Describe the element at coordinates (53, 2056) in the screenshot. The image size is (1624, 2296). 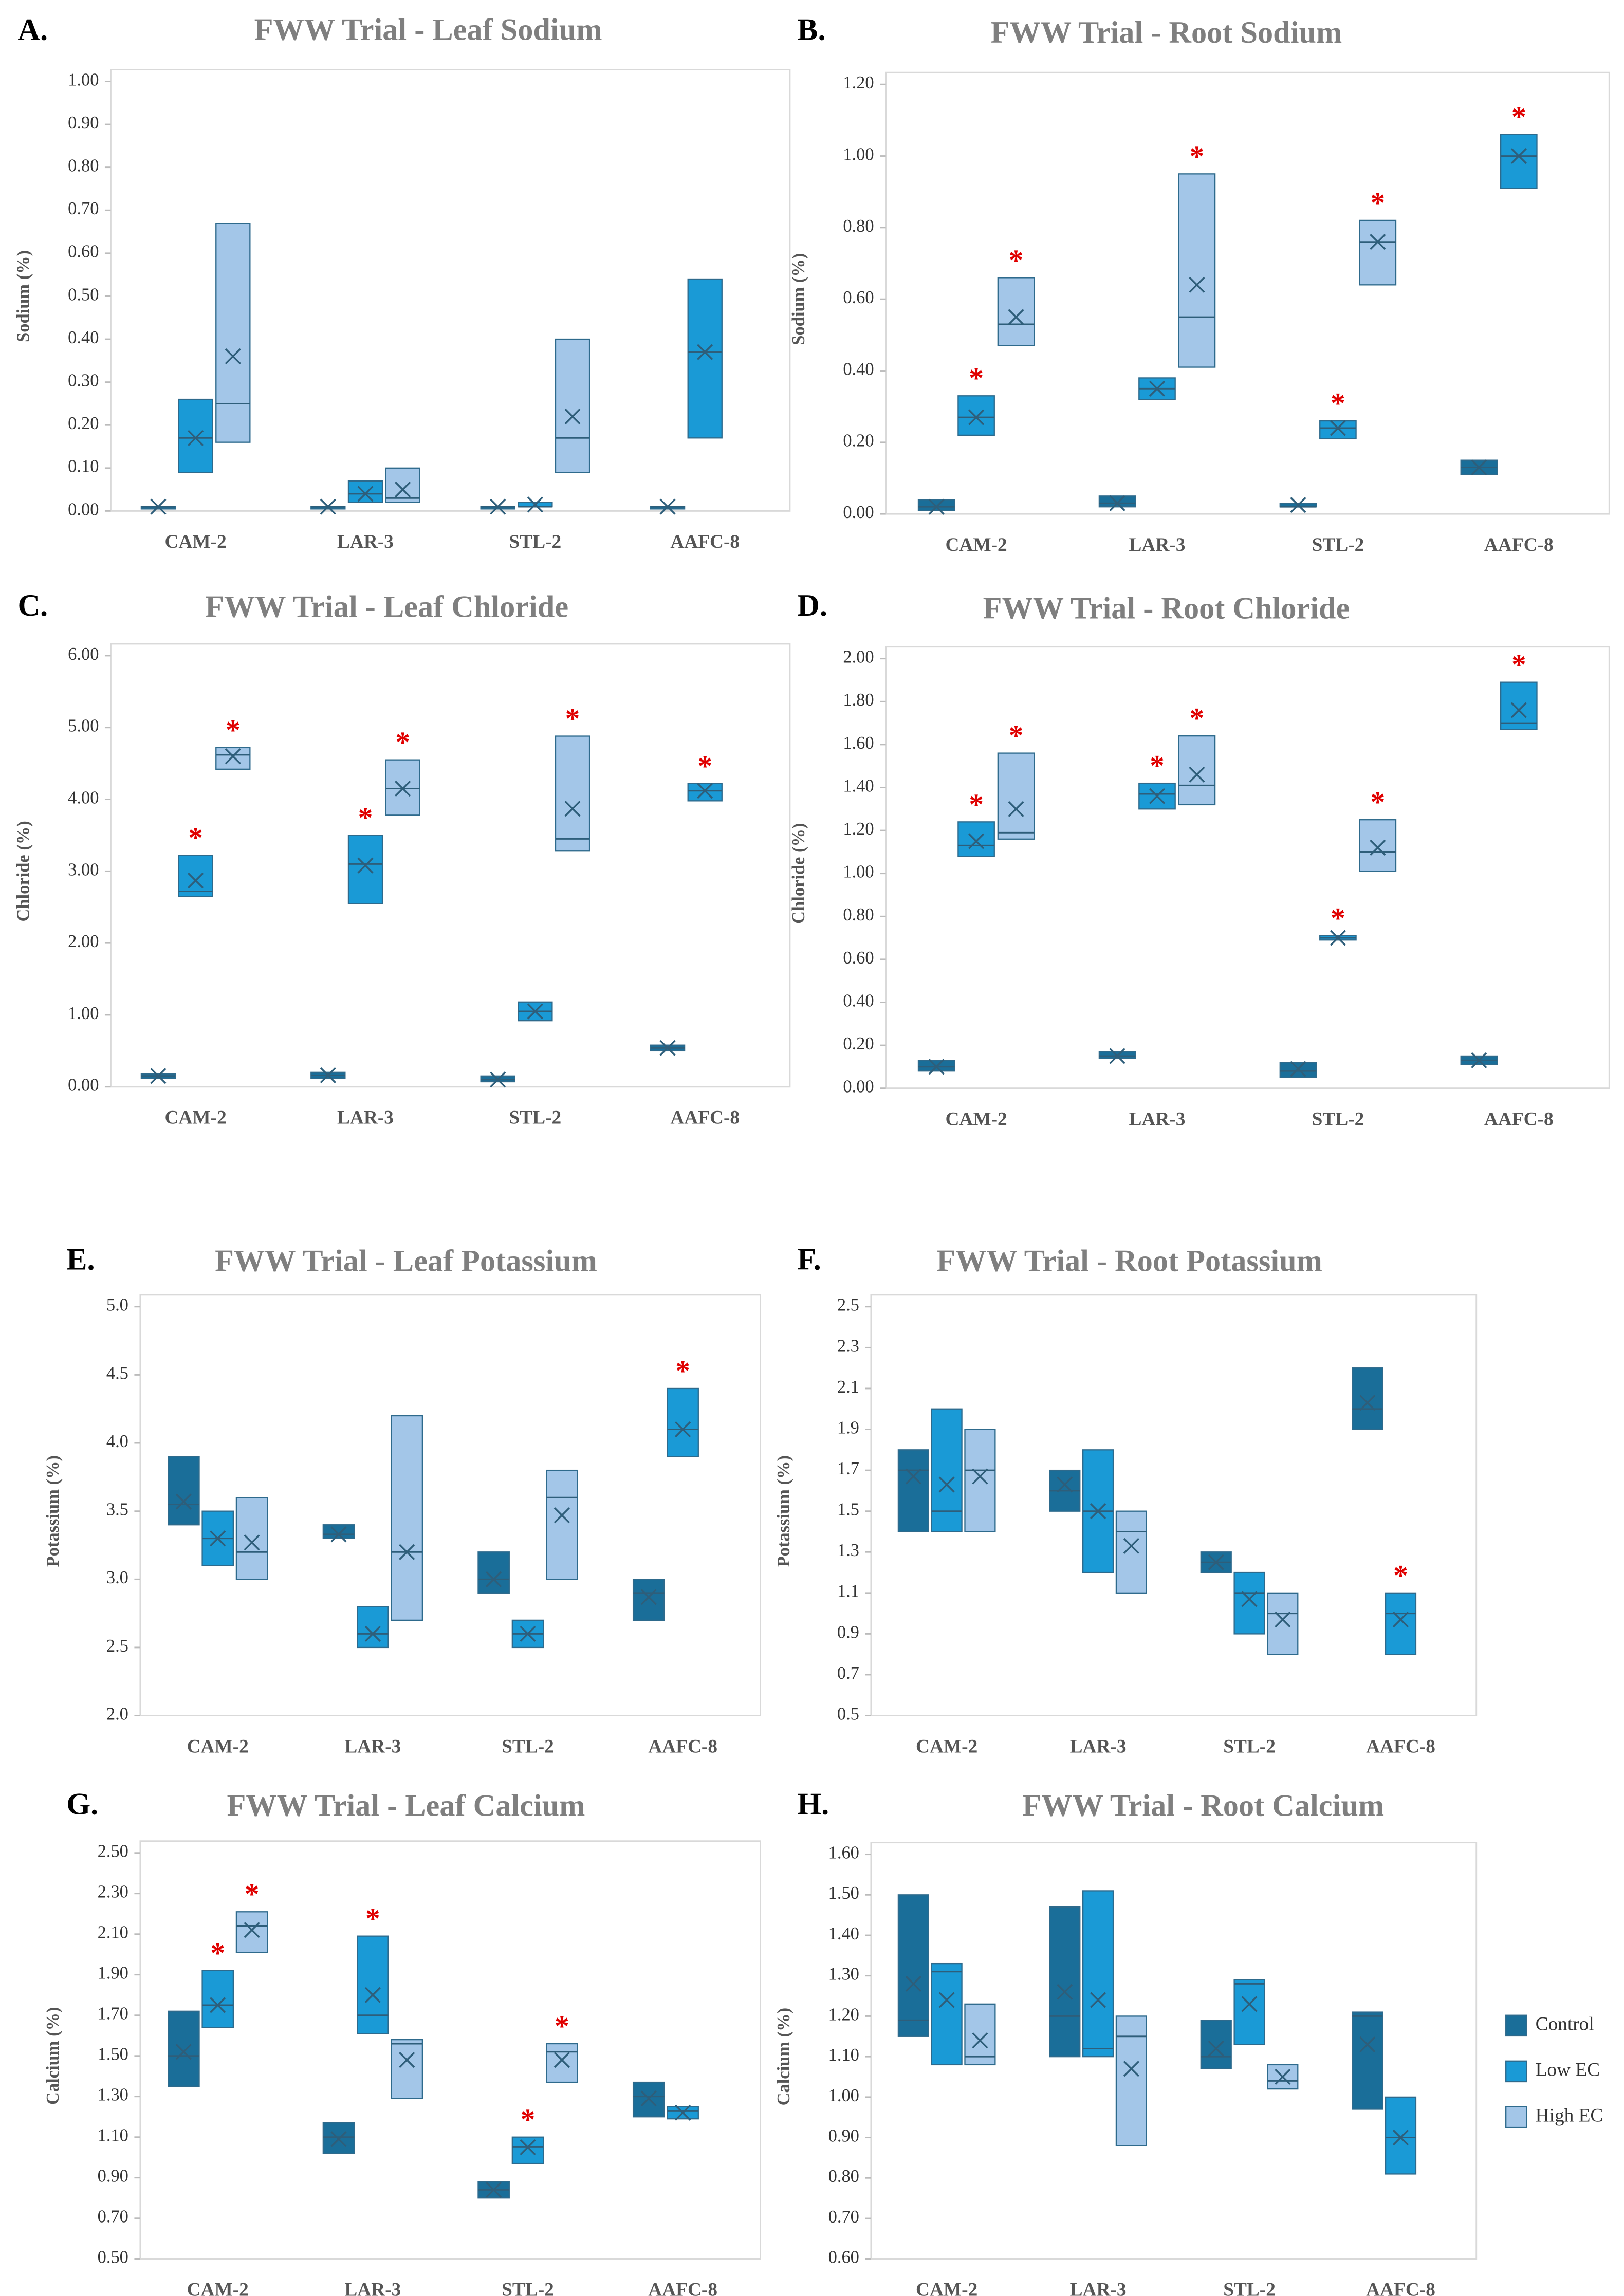
I see `y-axis-title: Calcium (%)` at that location.